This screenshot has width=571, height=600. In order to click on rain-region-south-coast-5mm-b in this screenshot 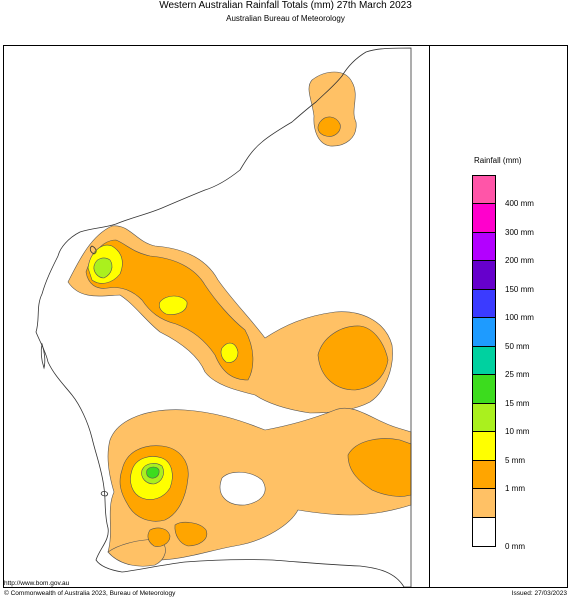, I will do `click(159, 537)`.